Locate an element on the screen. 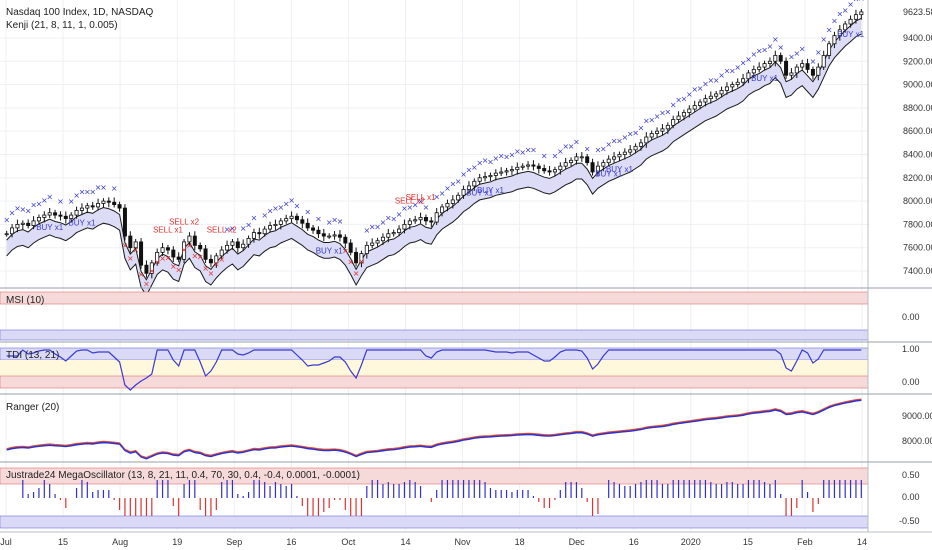 Image resolution: width=932 pixels, height=550 pixels. time-tick-label: 15 is located at coordinates (748, 542).